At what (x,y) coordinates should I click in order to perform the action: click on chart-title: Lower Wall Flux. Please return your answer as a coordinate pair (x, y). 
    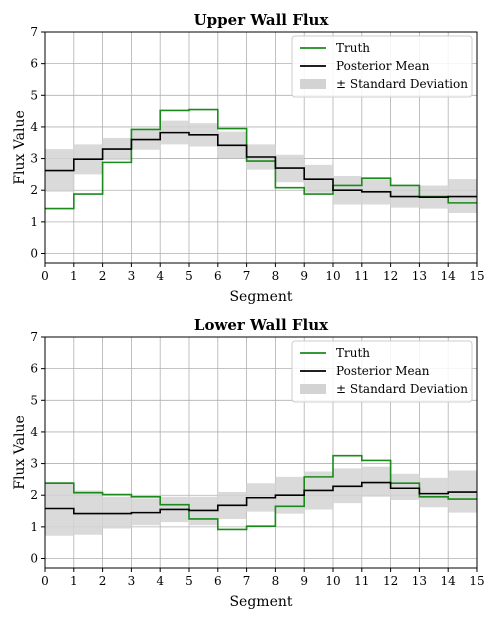
    Looking at the image, I should click on (261, 325).